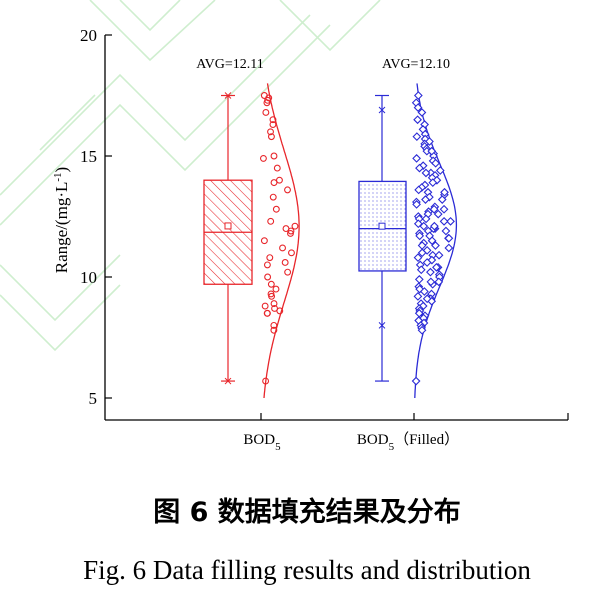 The width and height of the screenshot is (614, 609). I want to click on y-tick-label: 5, so click(93, 398).